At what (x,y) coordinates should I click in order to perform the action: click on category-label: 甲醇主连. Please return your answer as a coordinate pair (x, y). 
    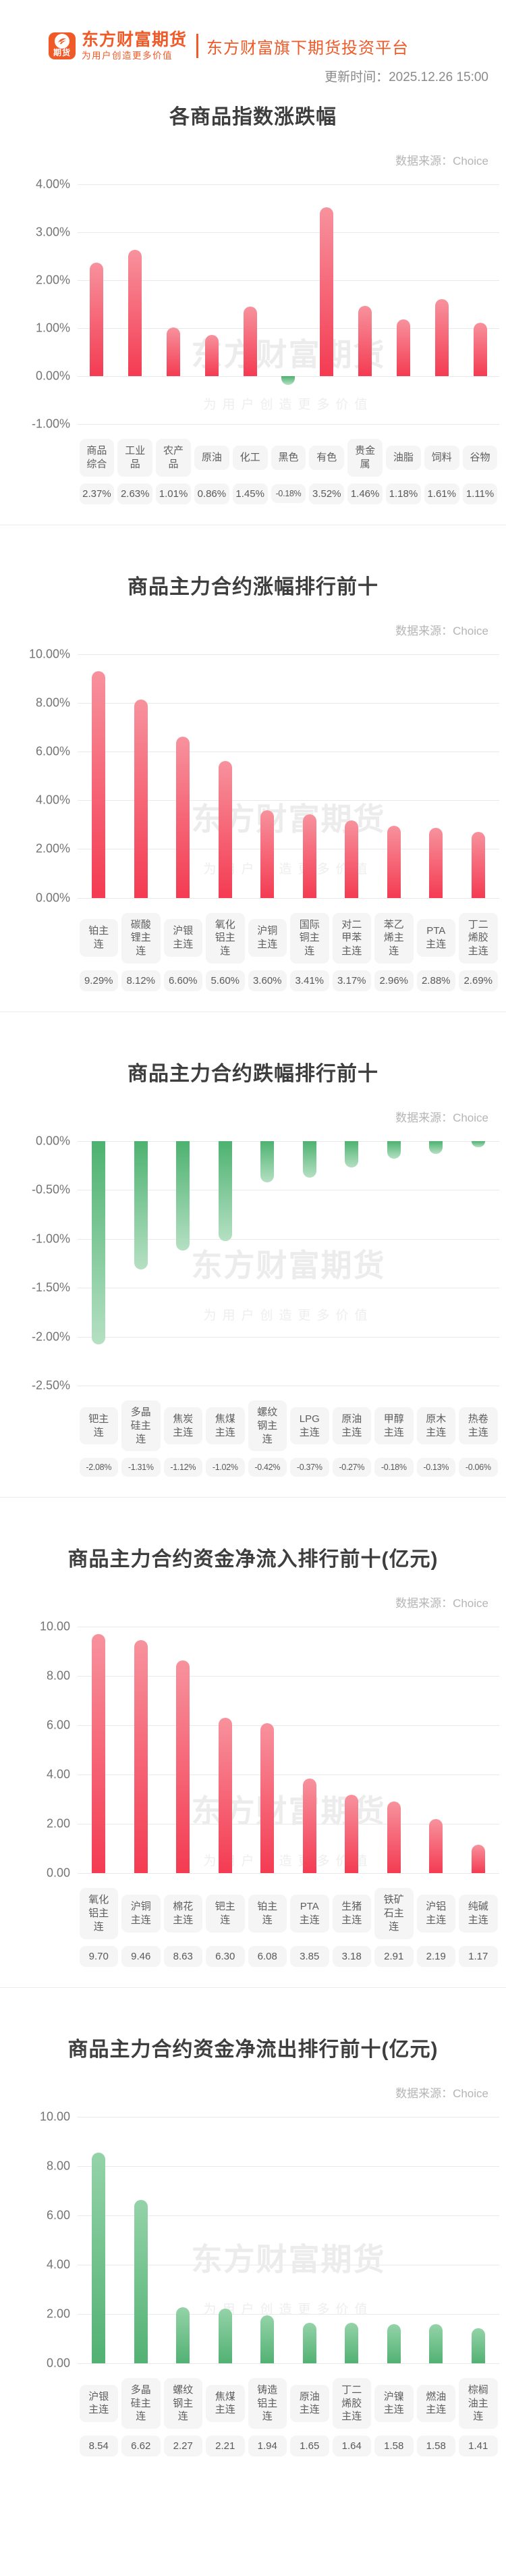
    Looking at the image, I should click on (394, 1426).